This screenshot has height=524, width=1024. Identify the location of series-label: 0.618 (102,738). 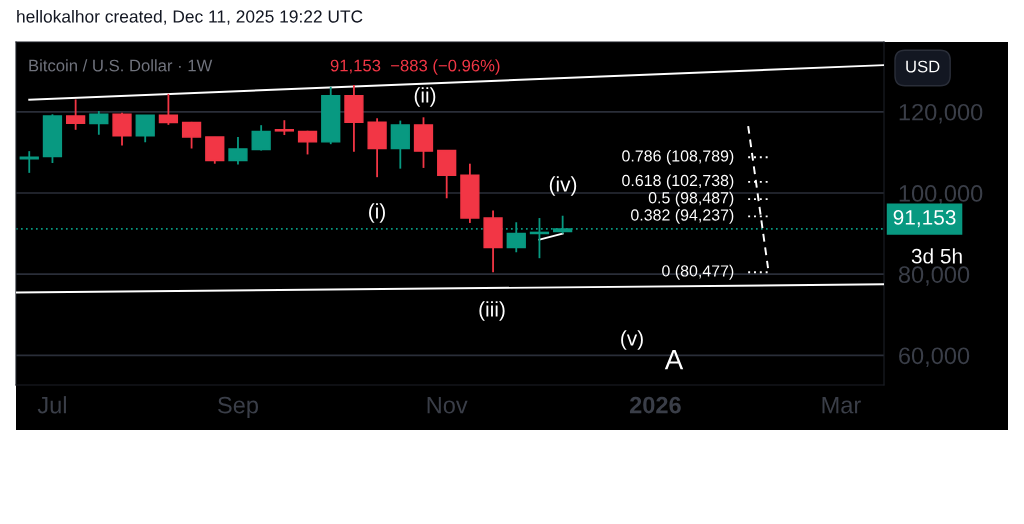
(678, 182).